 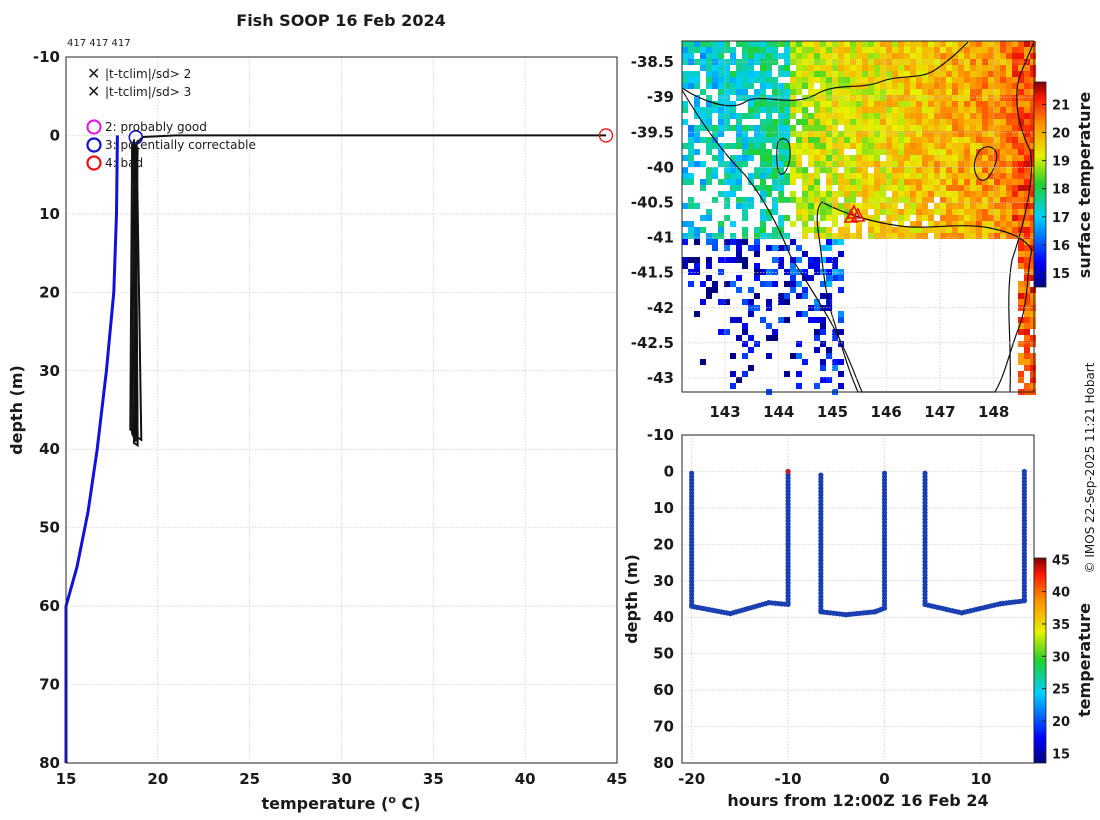 I want to click on section-point, so click(x=1024, y=601).